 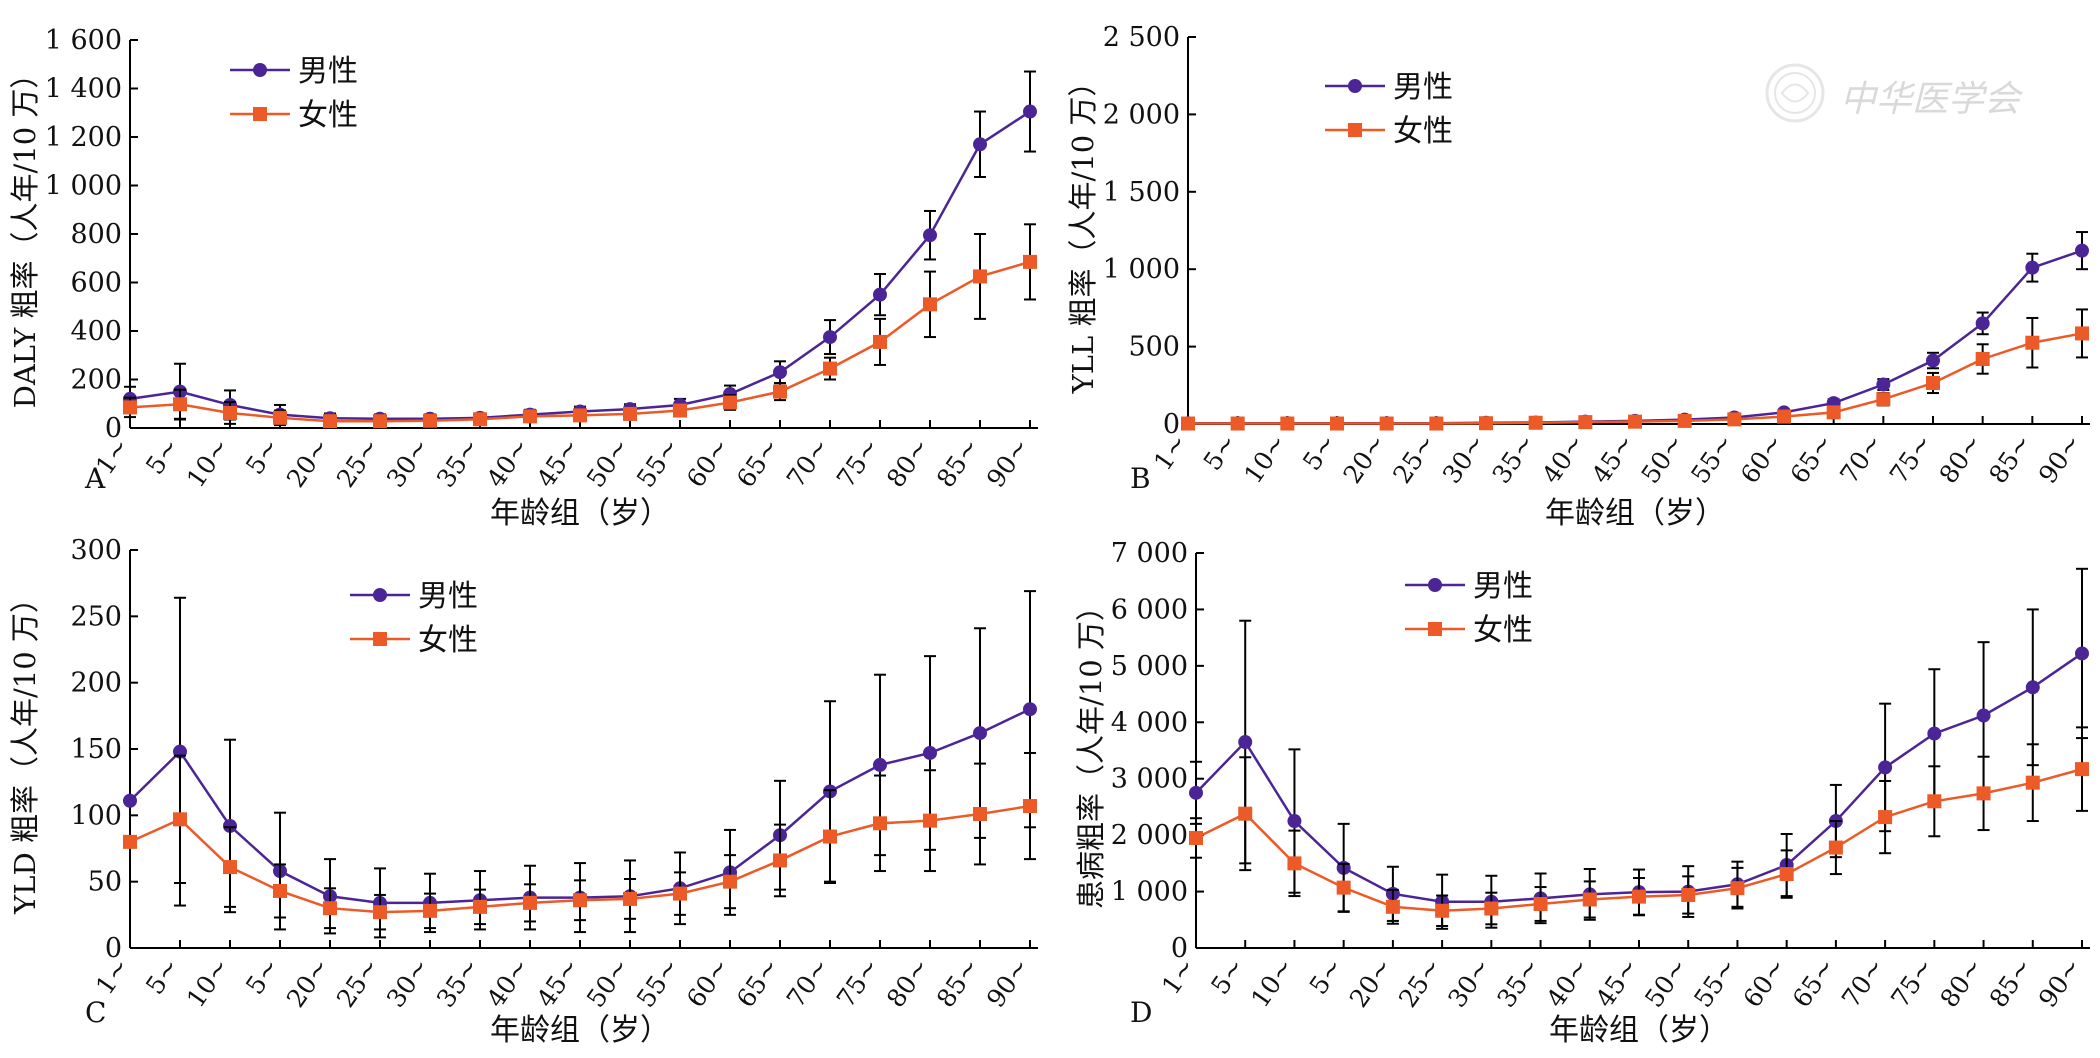 I want to click on y-tick-label: 800, so click(x=96, y=234).